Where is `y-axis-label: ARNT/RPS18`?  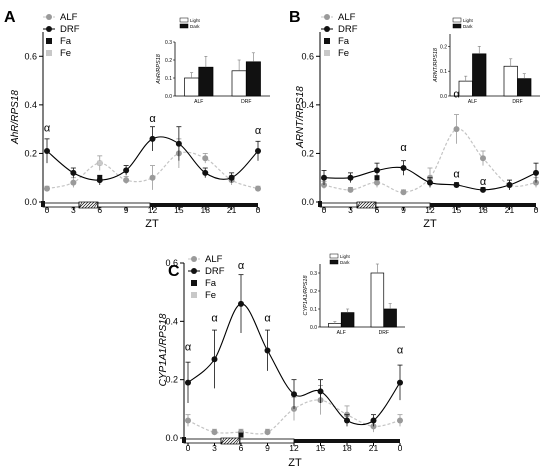 y-axis-label: ARNT/RPS18 is located at coordinates (300, 117).